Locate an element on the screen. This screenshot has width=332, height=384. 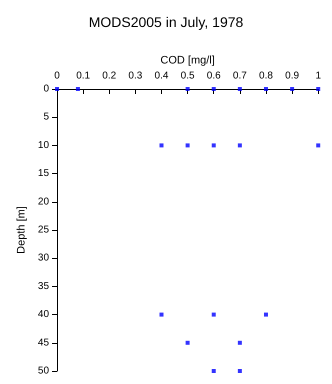
x-tick-label: 1 is located at coordinates (318, 76).